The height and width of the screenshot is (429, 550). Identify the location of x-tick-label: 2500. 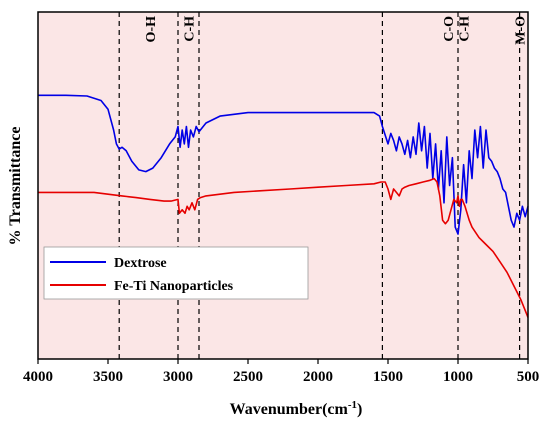
(248, 377).